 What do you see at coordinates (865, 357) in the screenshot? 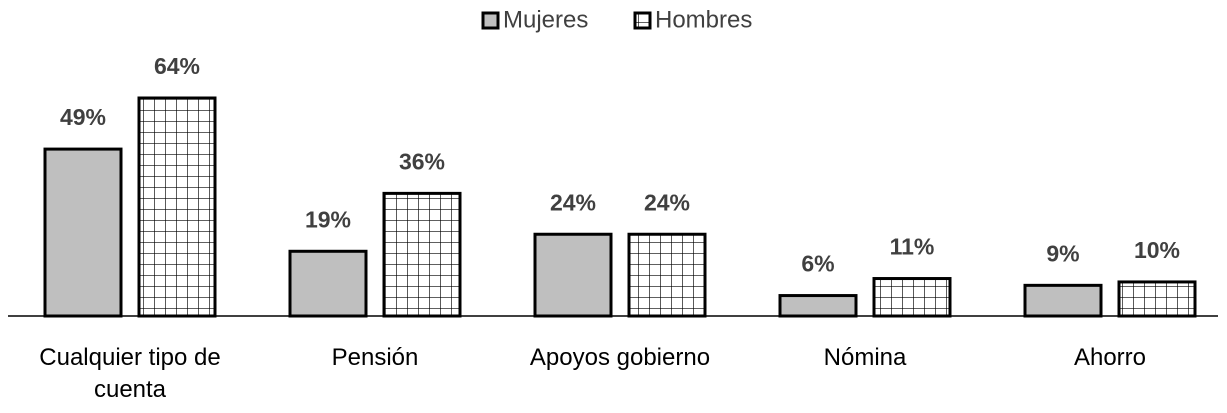
I see `x-tick-label: Nómina` at bounding box center [865, 357].